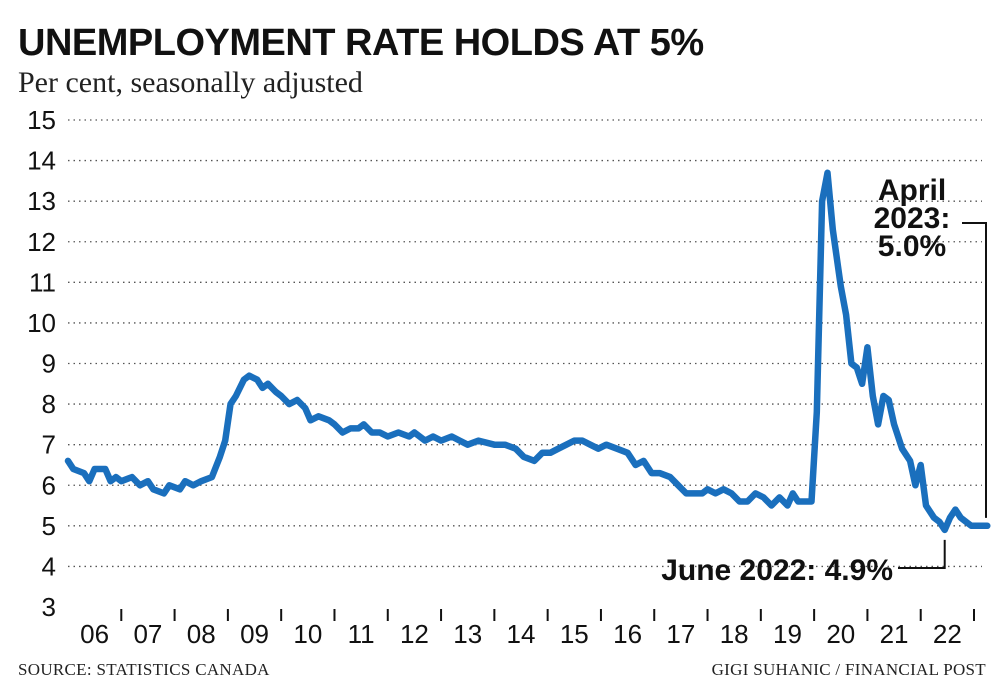 The image size is (1000, 699). Describe the element at coordinates (41, 201) in the screenshot. I see `y-tick-label: 13` at that location.